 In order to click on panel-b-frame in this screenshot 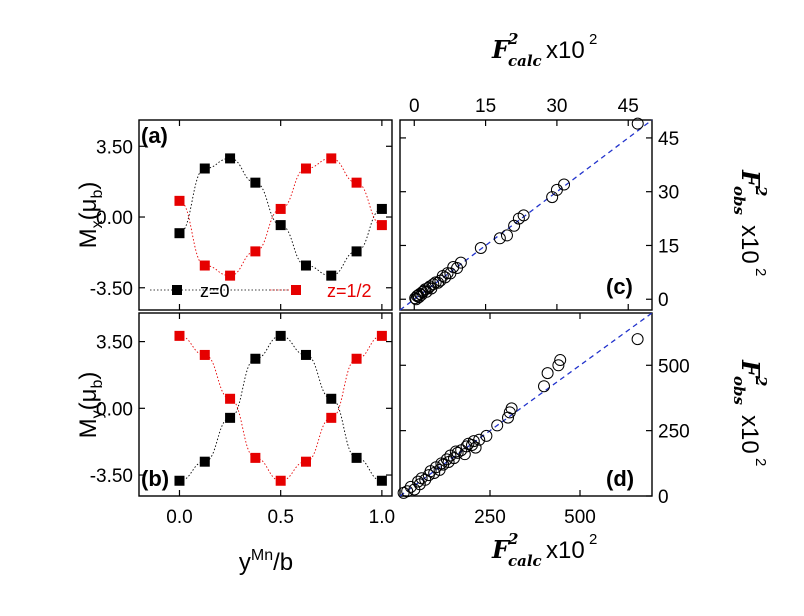, I will do `click(265, 404)`.